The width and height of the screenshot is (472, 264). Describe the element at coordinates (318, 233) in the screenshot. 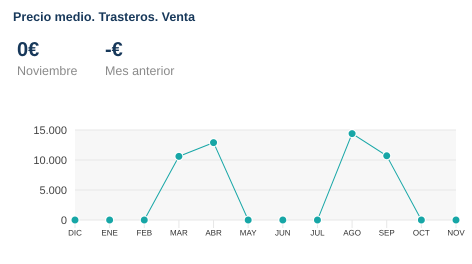

I see `x-tick-label: JUL` at that location.